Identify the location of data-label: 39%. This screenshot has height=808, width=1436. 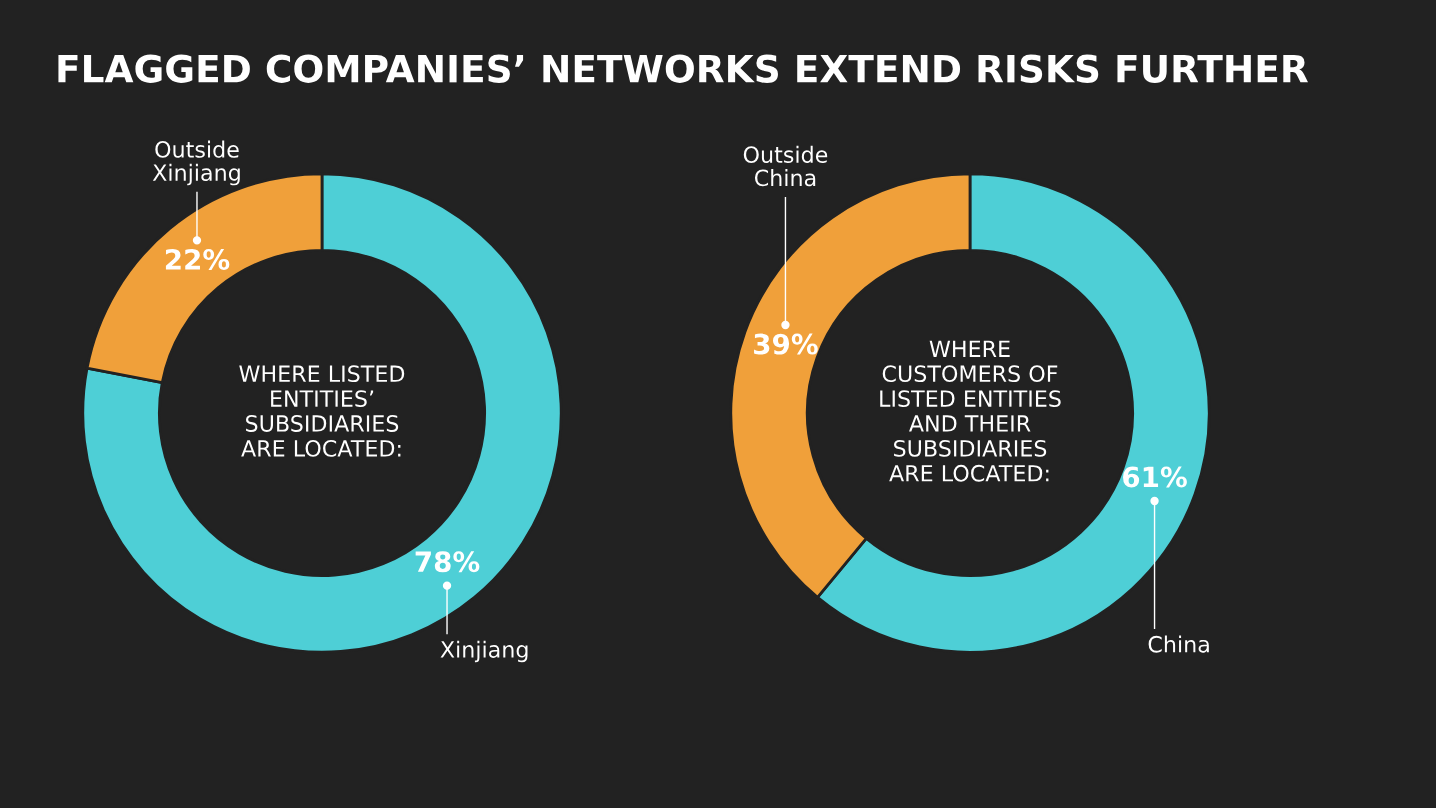
(786, 344).